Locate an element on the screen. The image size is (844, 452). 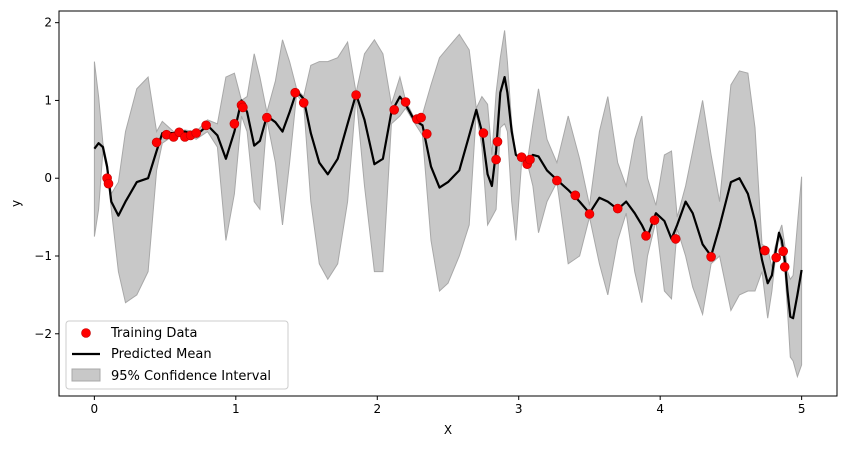
x-tick-label: 2 is located at coordinates (377, 409).